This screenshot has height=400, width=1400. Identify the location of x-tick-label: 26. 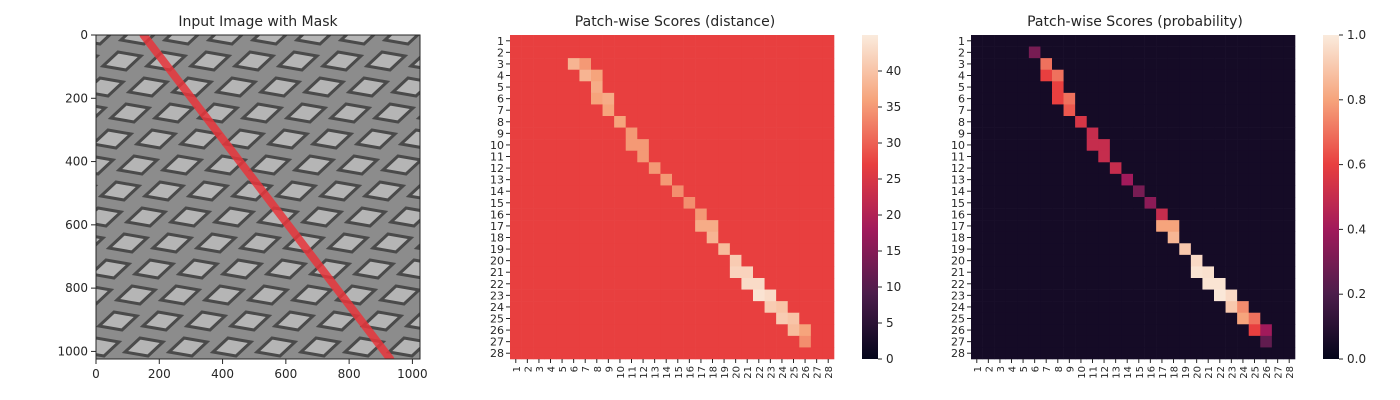
(1267, 372).